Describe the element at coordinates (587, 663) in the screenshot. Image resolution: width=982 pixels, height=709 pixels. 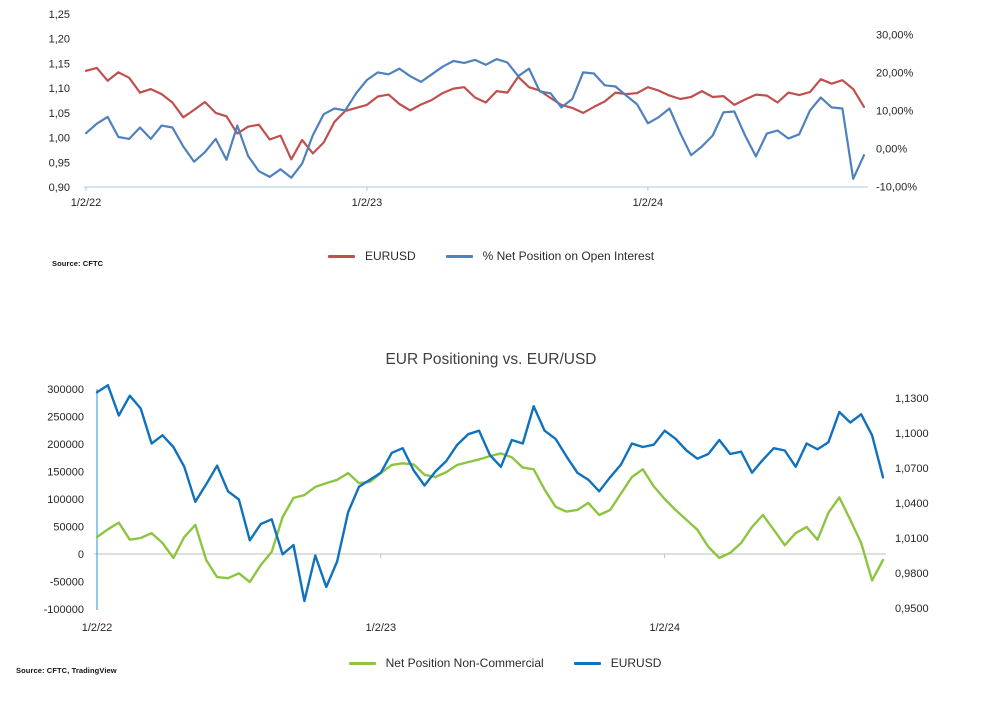
I see `eurusd-bottom-line-swatch` at that location.